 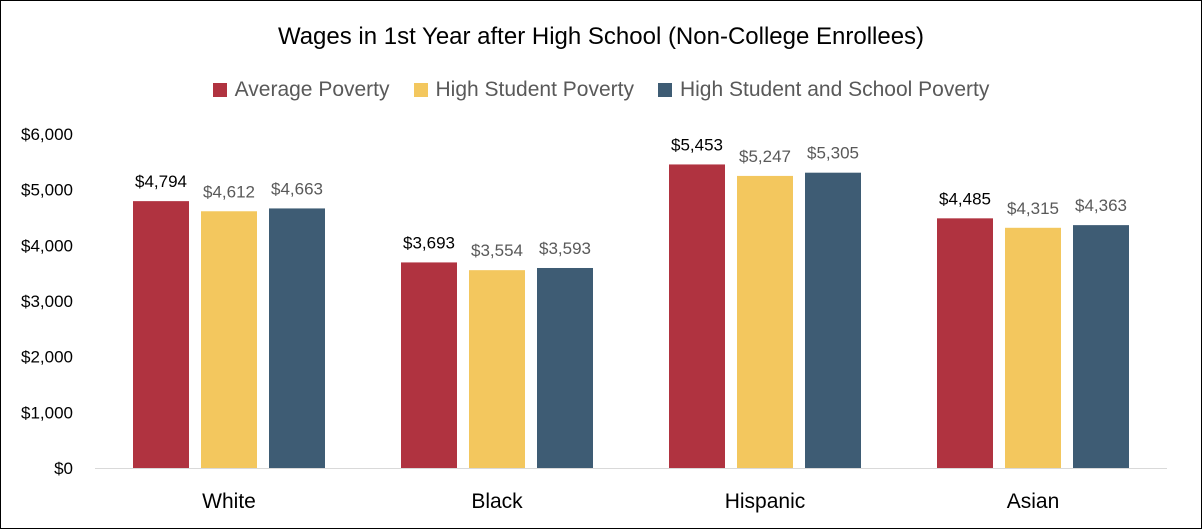 I want to click on data-label: $4,612, so click(x=229, y=191).